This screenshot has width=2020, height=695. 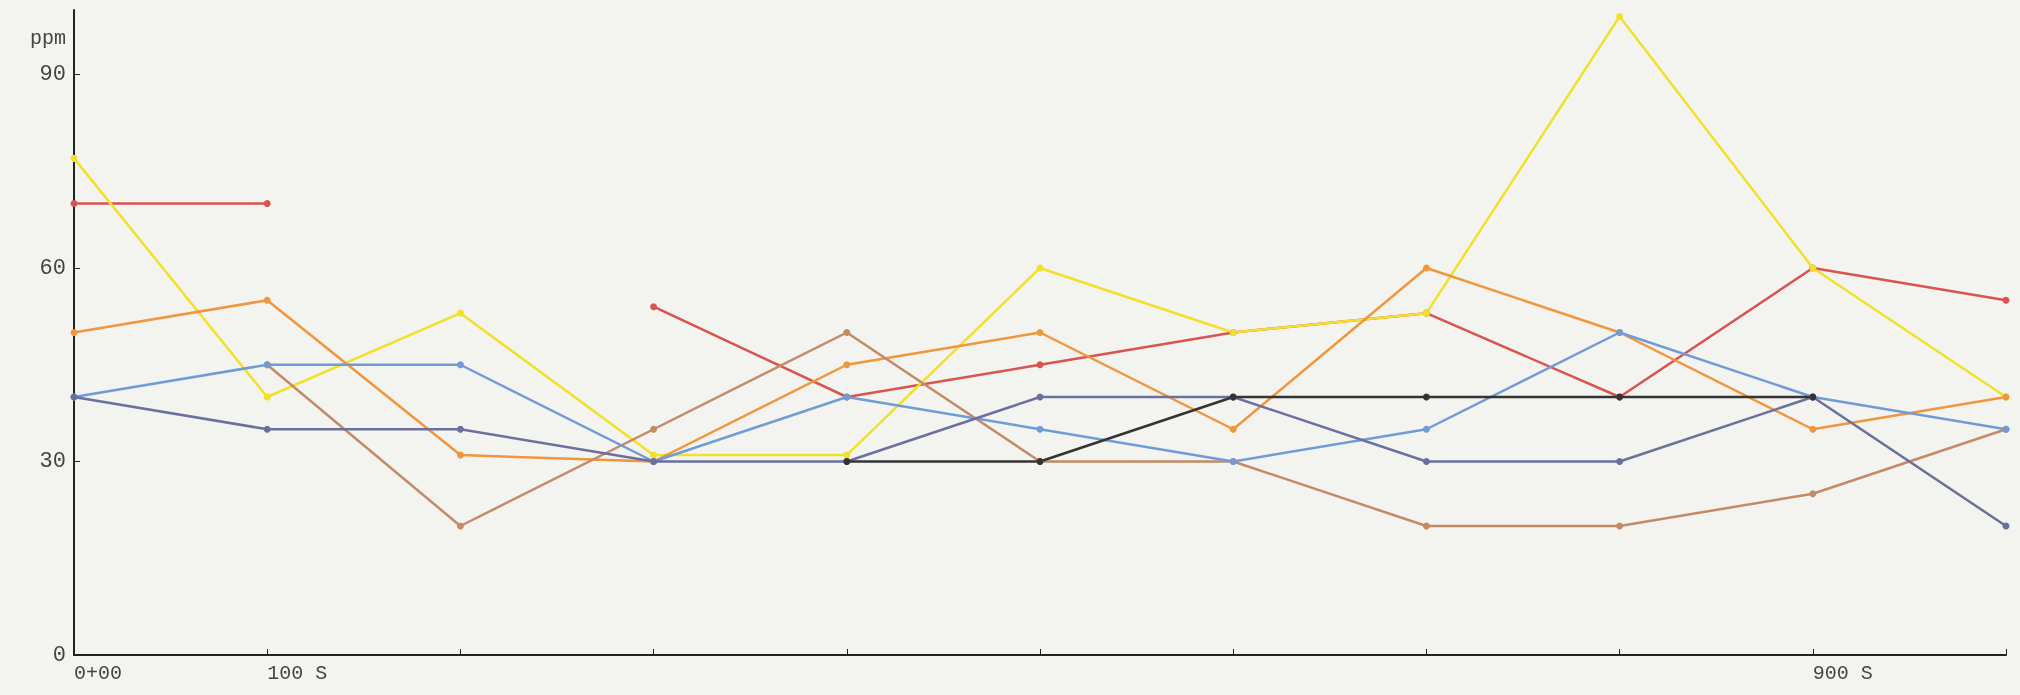 I want to click on x-tick-label: 900 S, so click(x=1842, y=673).